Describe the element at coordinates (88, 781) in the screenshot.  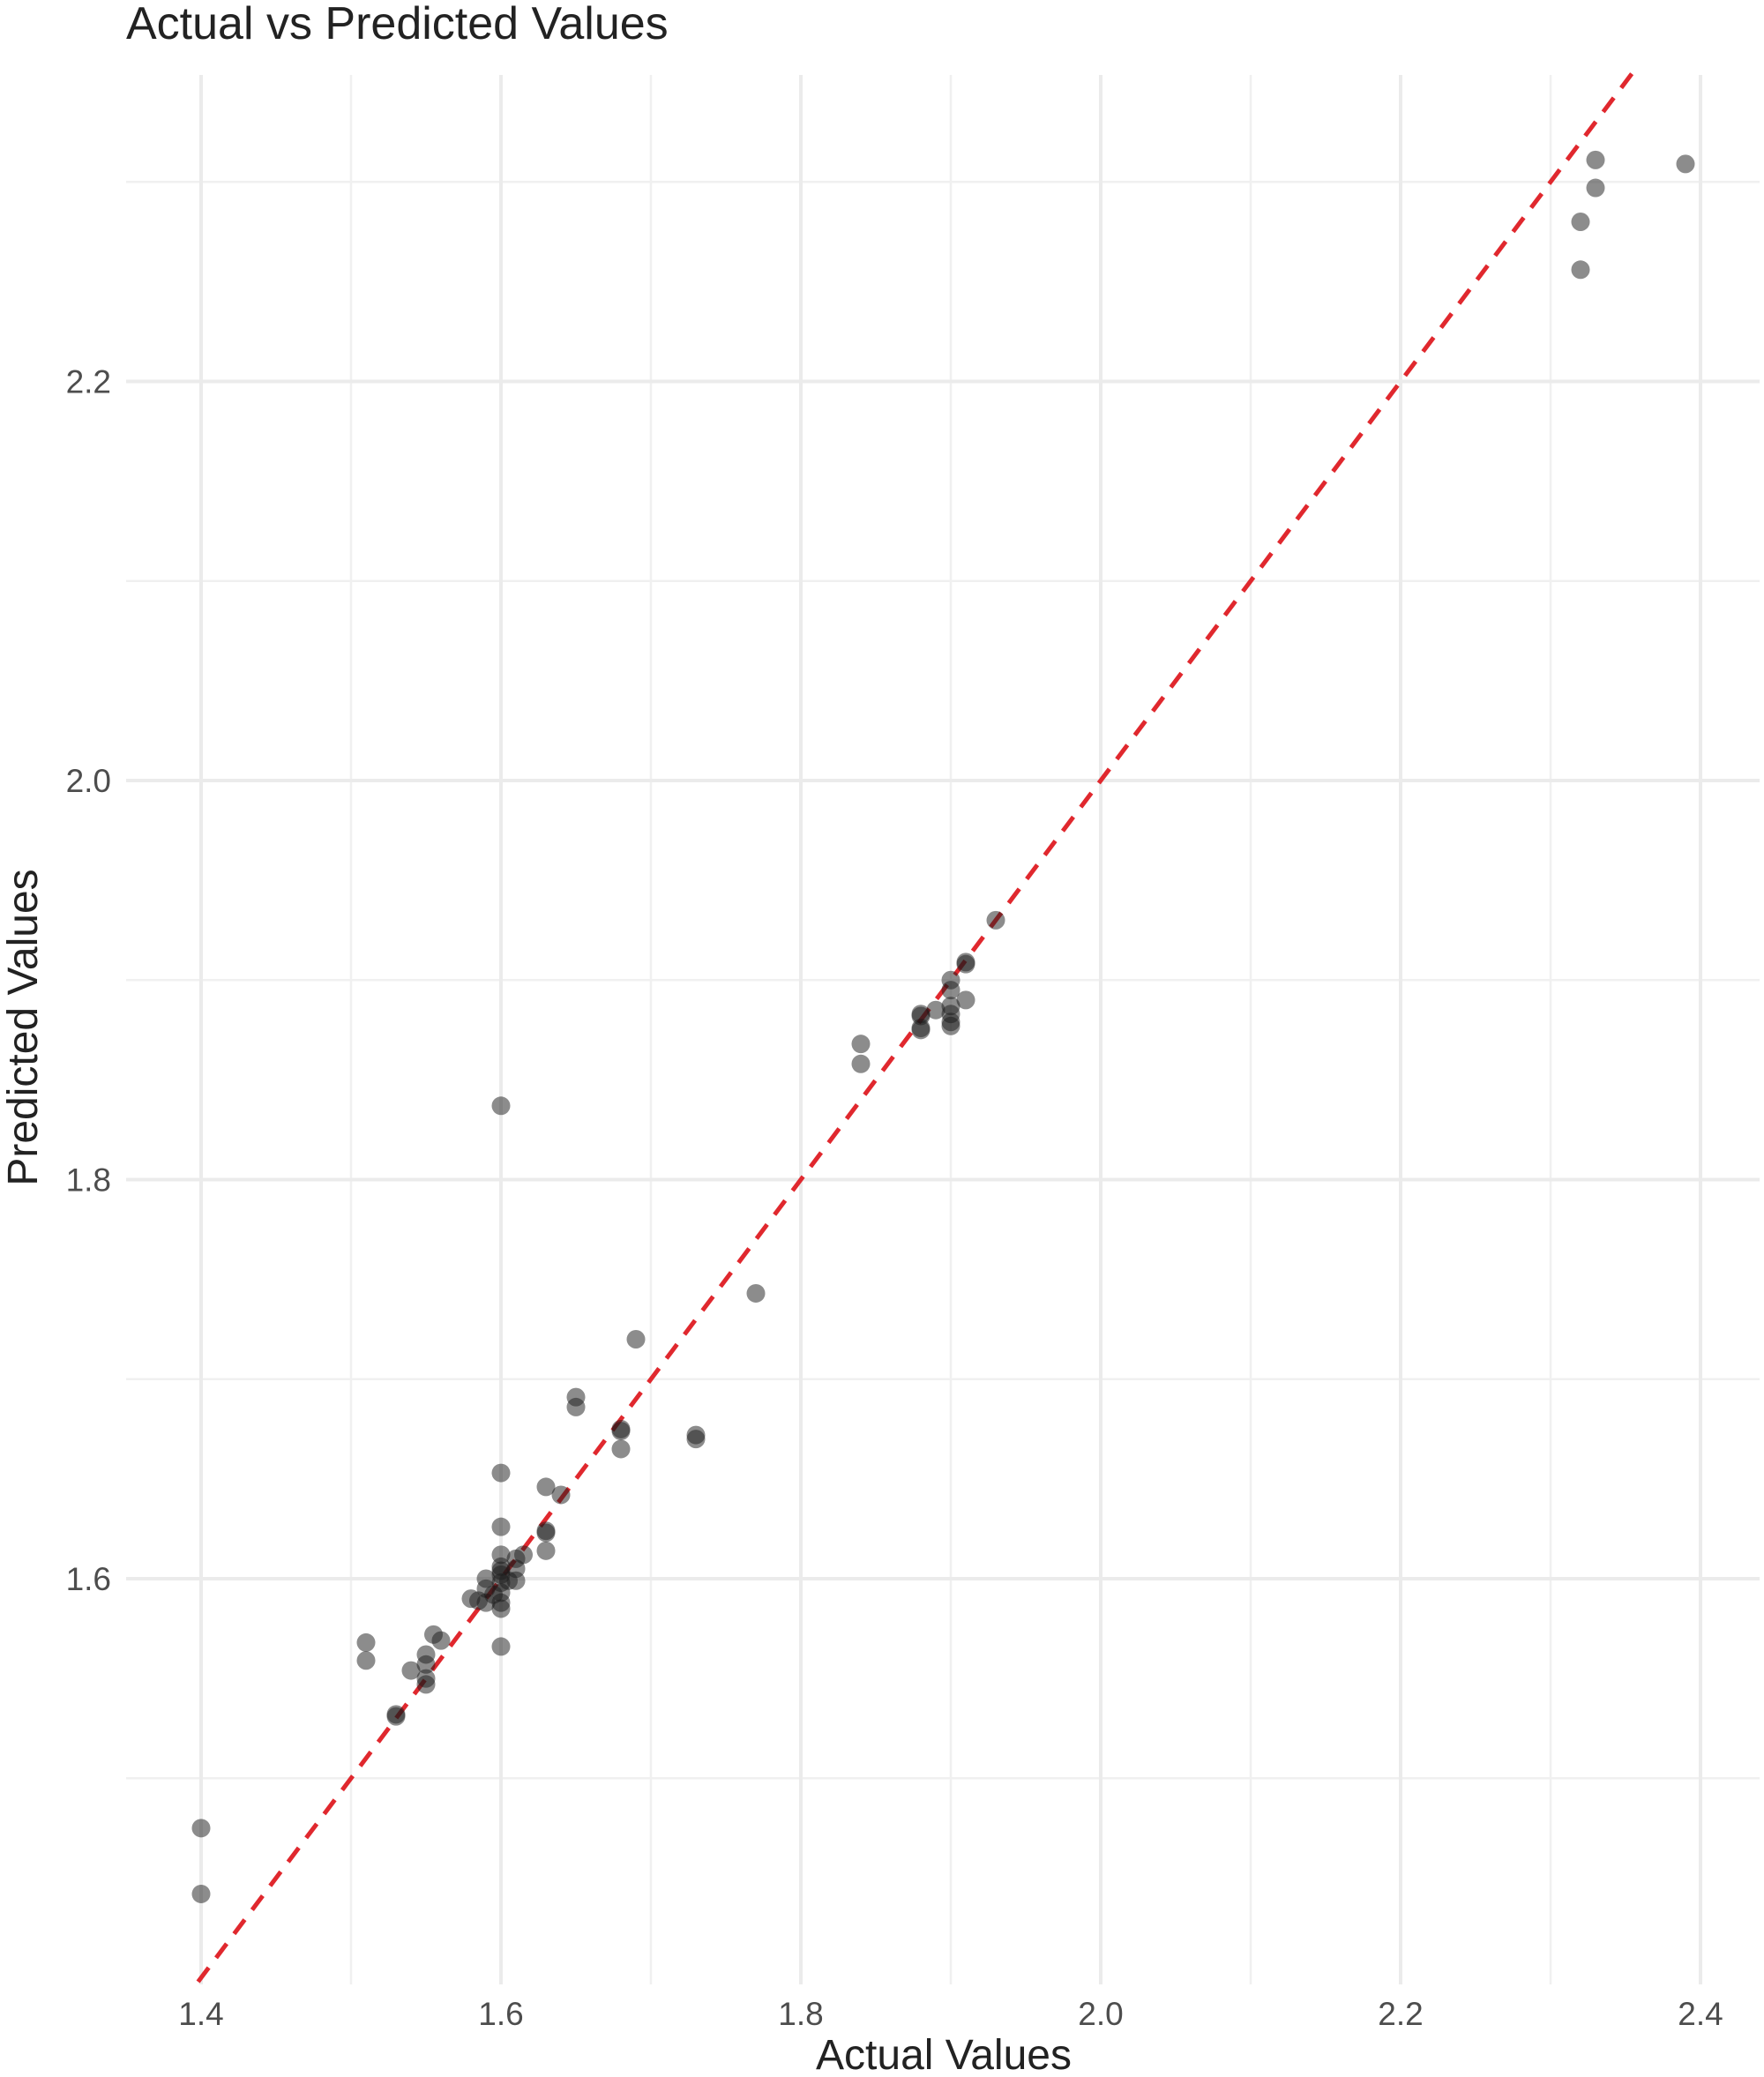
I see `y-tick-label: 2.0` at that location.